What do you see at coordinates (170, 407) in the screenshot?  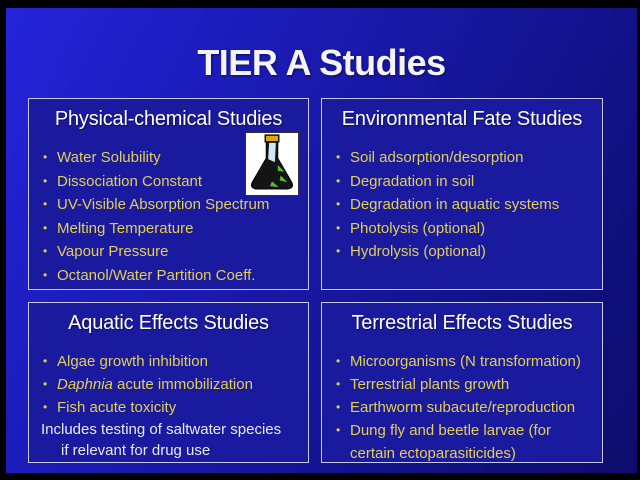 I see `list-item: Fish acute toxicity` at bounding box center [170, 407].